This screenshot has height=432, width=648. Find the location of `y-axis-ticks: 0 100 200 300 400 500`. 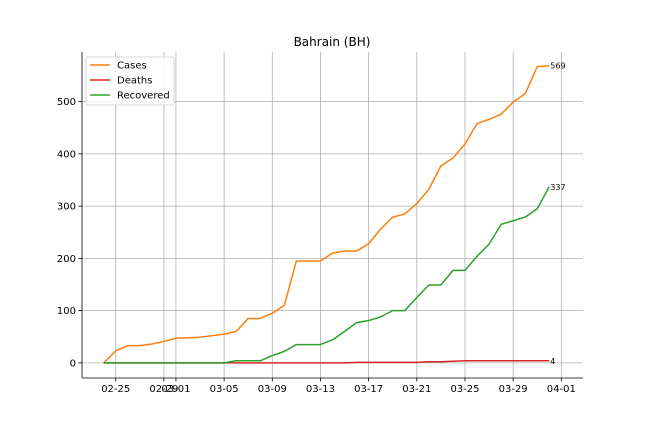

y-axis-ticks: 0 100 200 300 400 500 is located at coordinates (69, 233).